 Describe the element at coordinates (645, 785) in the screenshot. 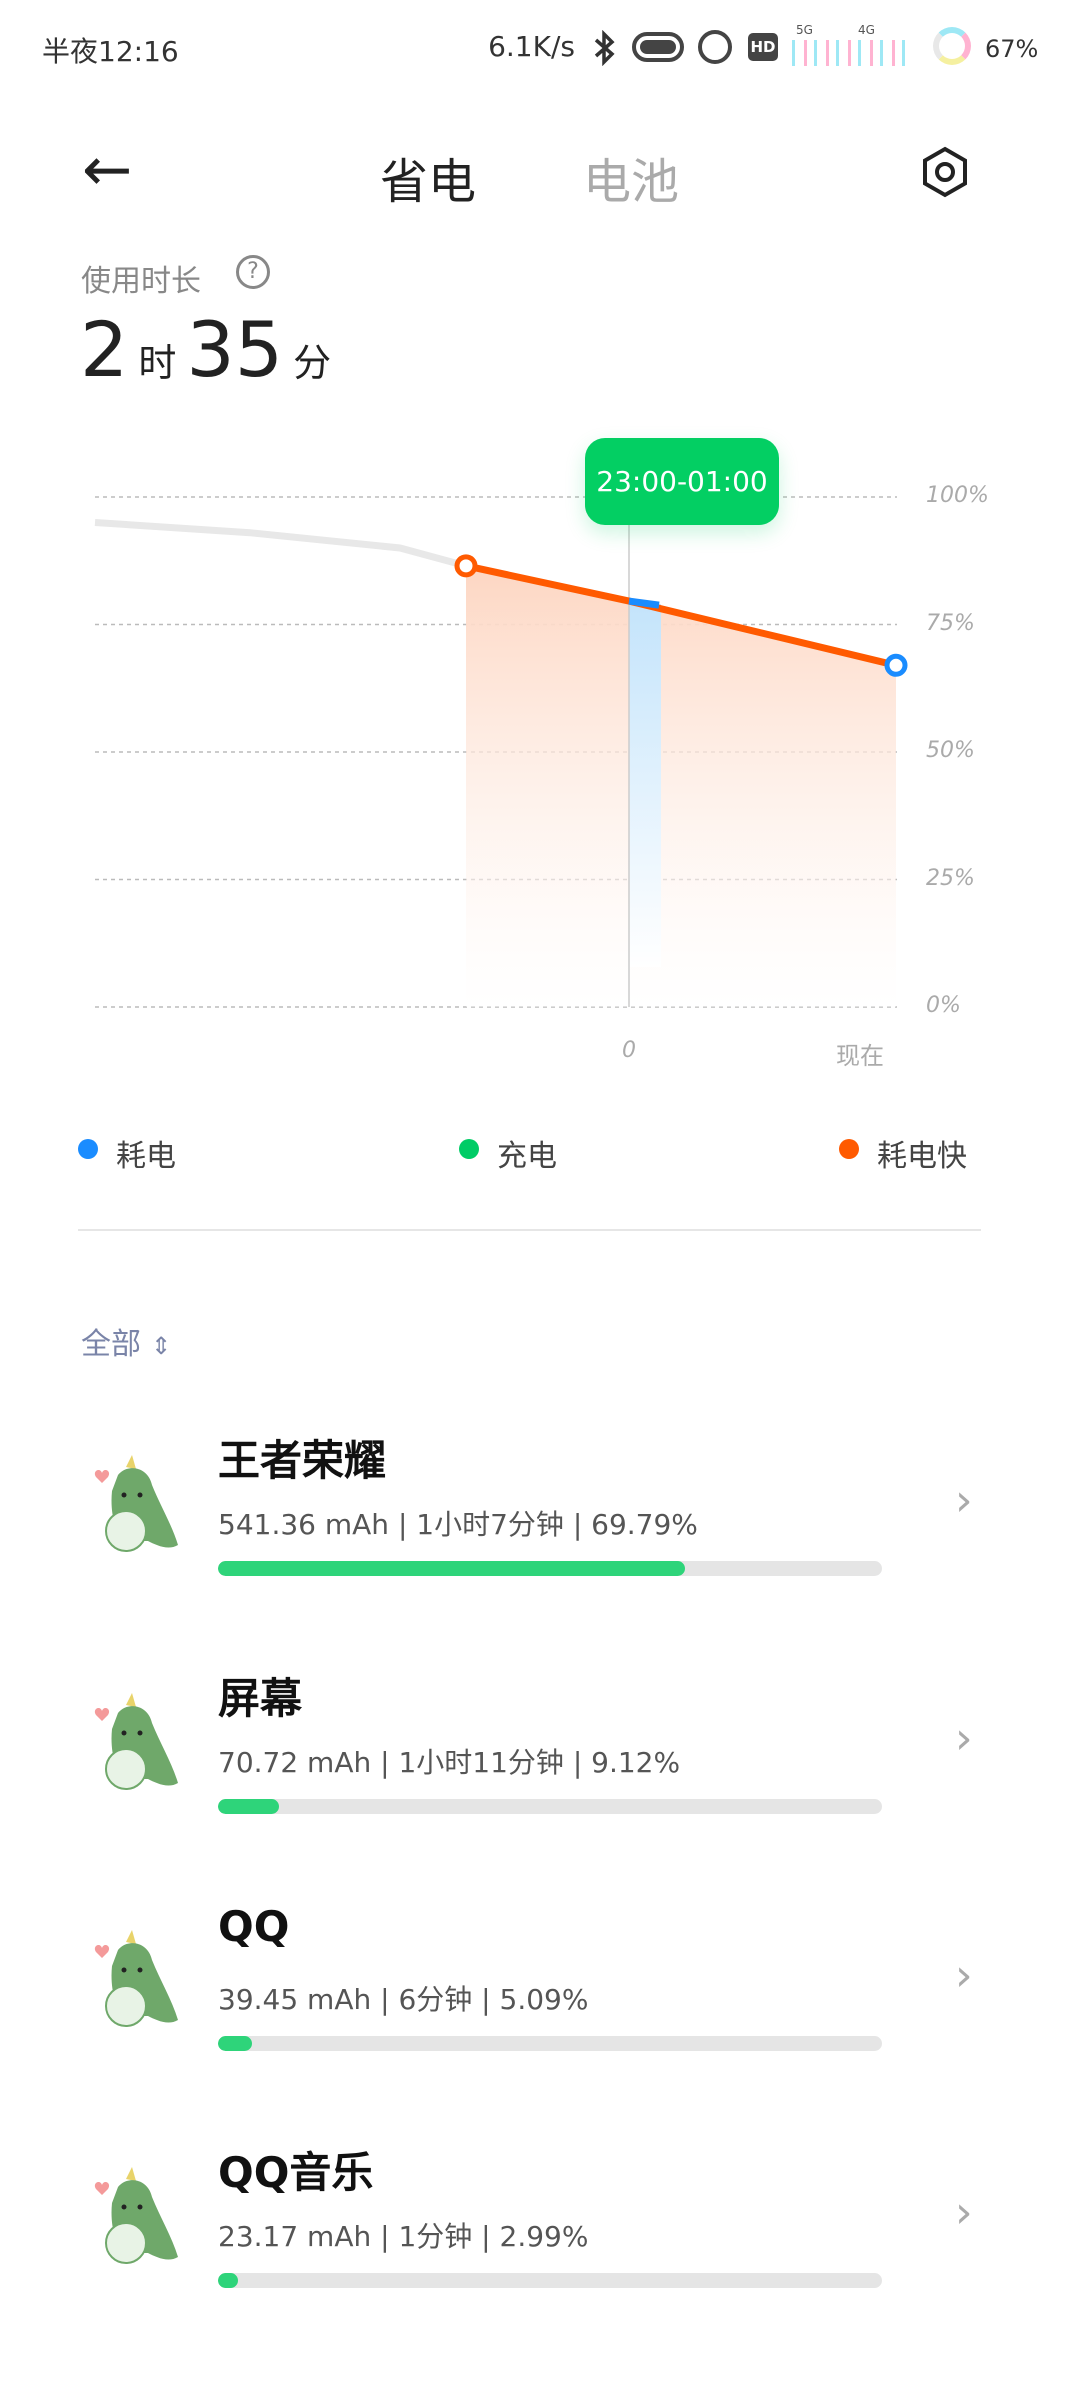

I see `drain-area` at that location.